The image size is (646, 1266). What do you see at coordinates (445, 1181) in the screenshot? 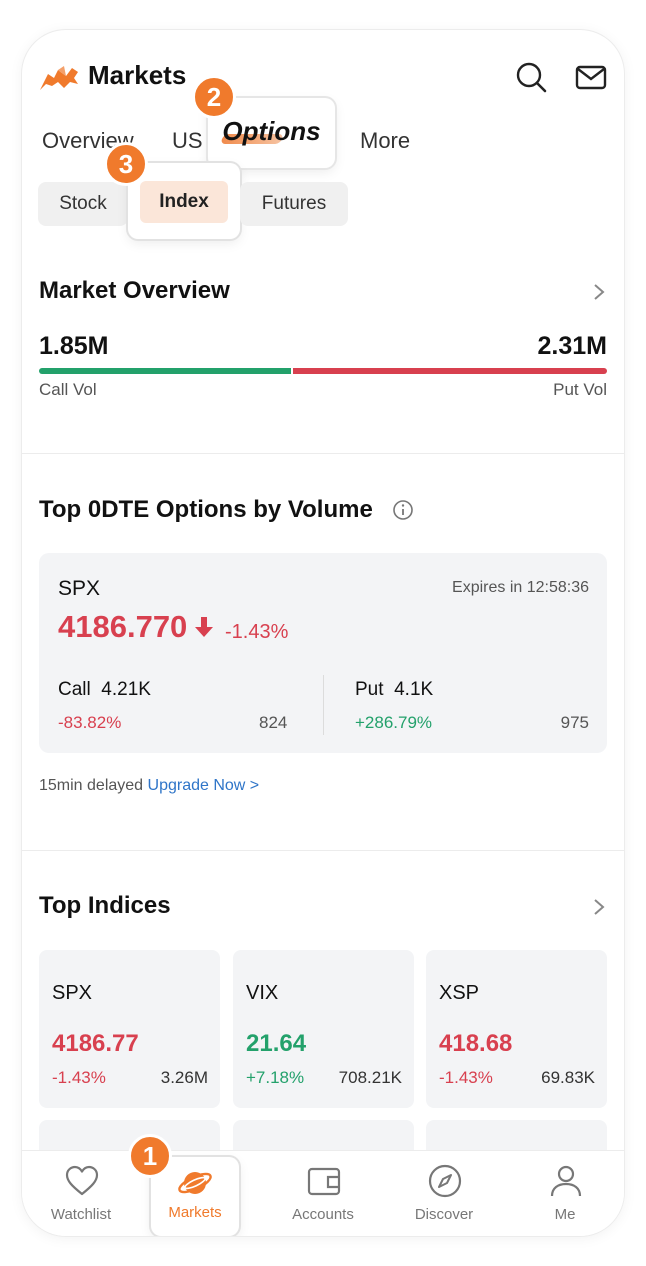
I see `compass-icon` at bounding box center [445, 1181].